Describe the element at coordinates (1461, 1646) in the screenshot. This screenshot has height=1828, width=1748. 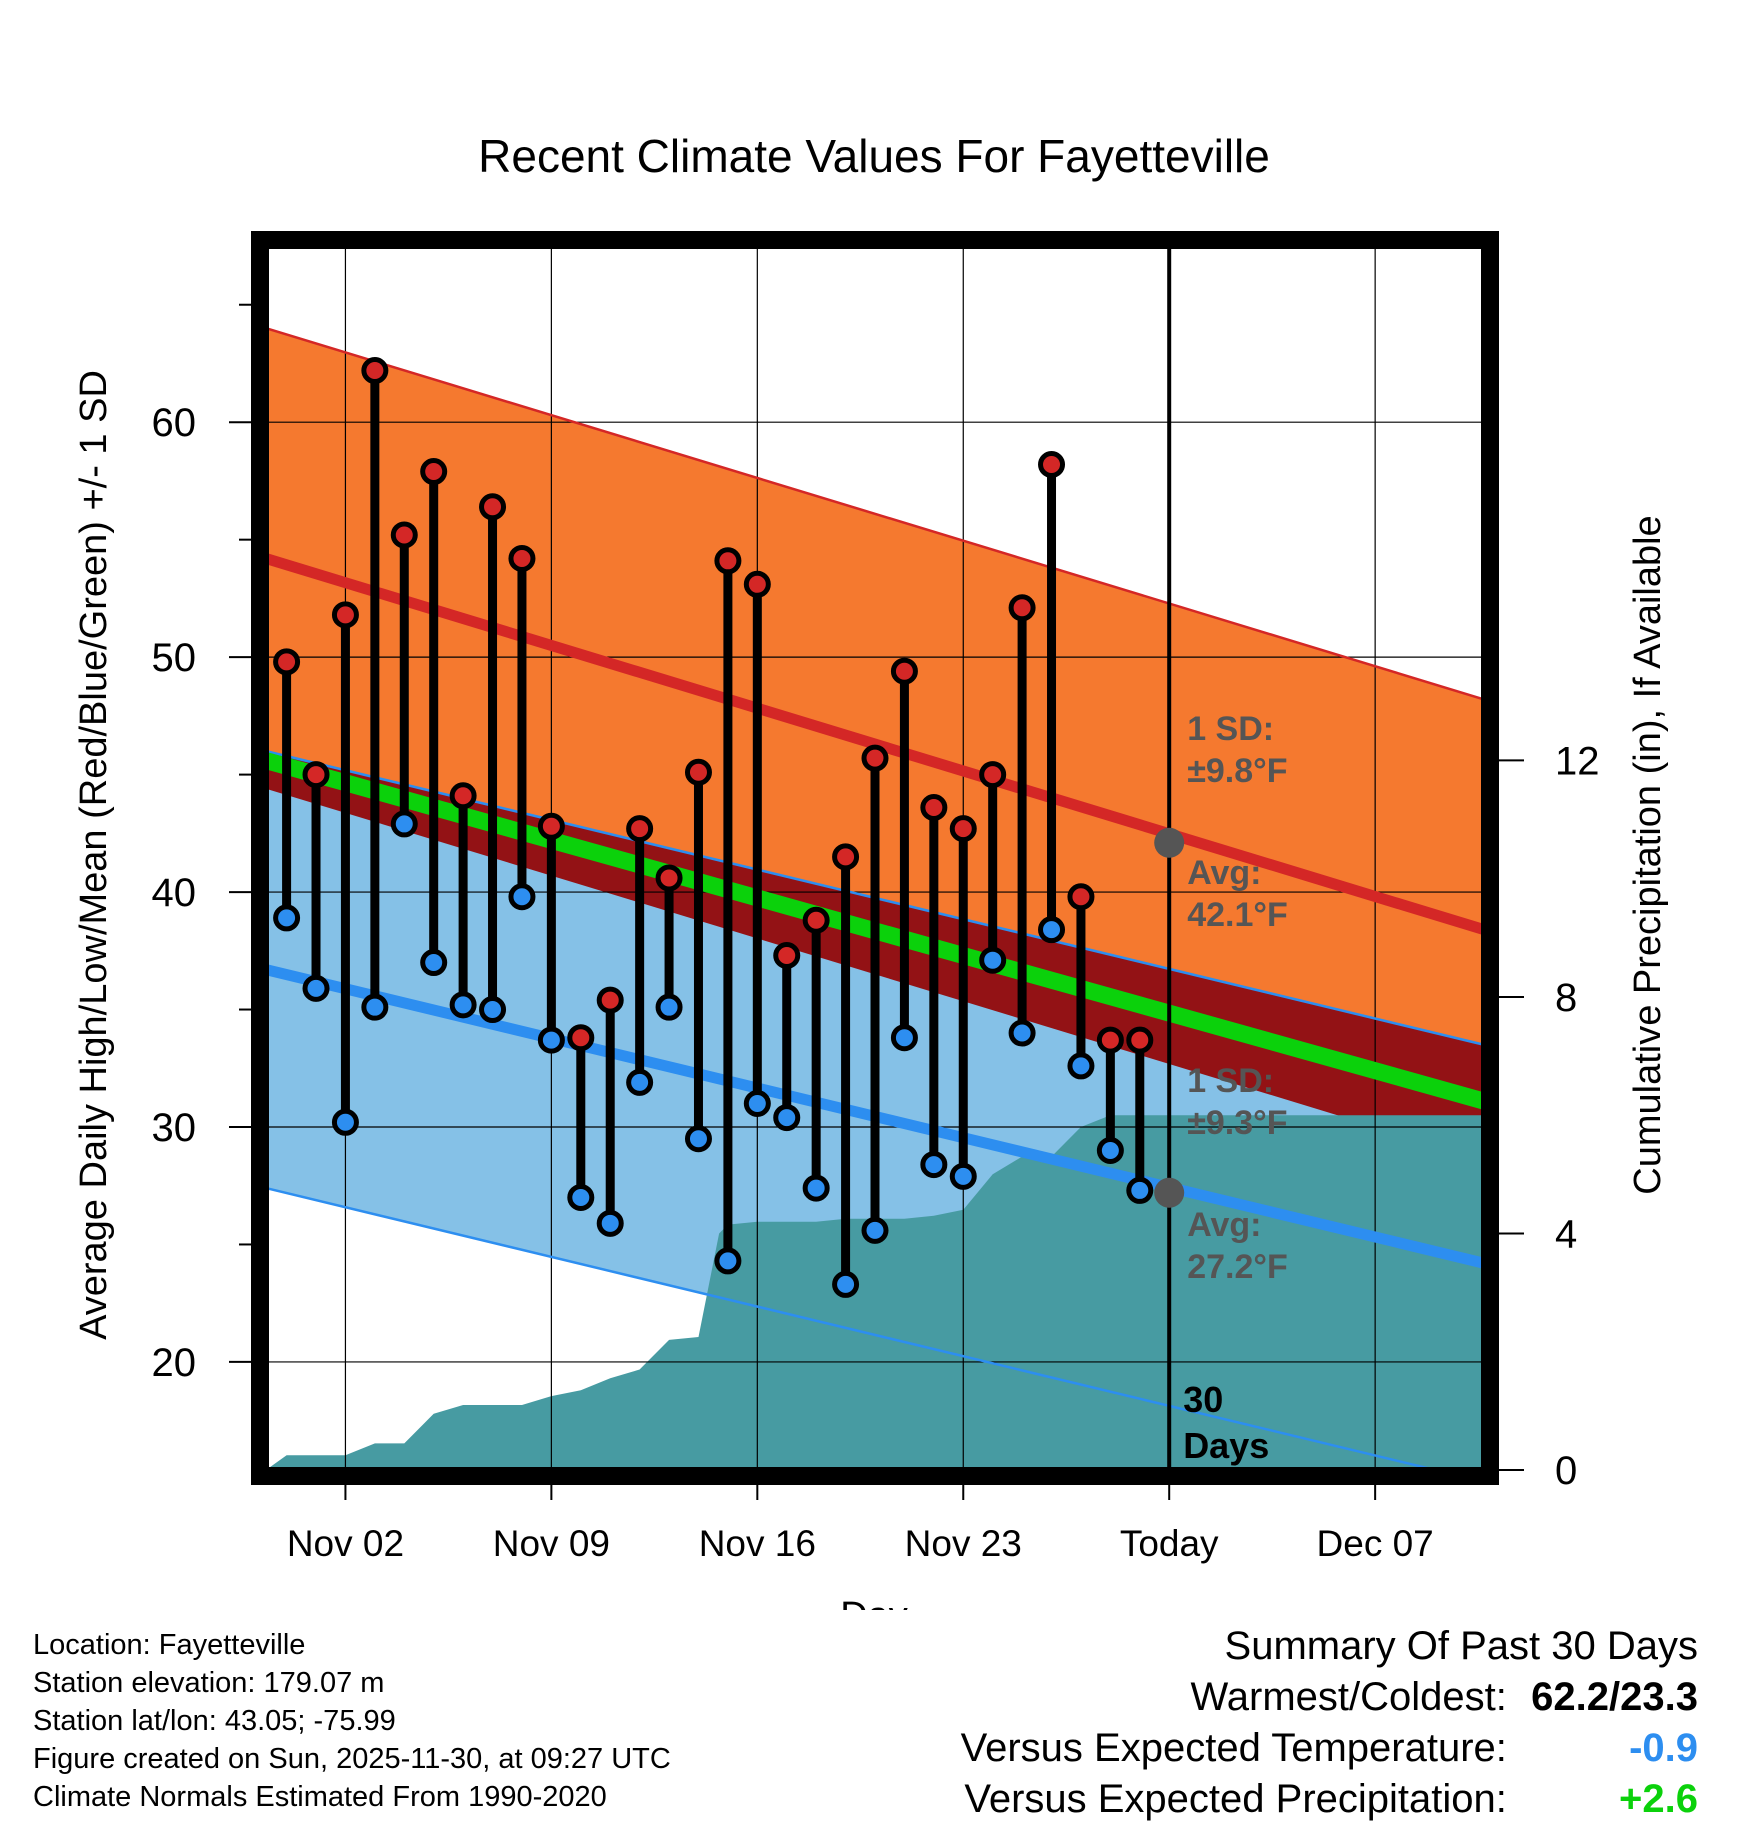
I see `summary-title: Summary Of Past 30 Days` at that location.